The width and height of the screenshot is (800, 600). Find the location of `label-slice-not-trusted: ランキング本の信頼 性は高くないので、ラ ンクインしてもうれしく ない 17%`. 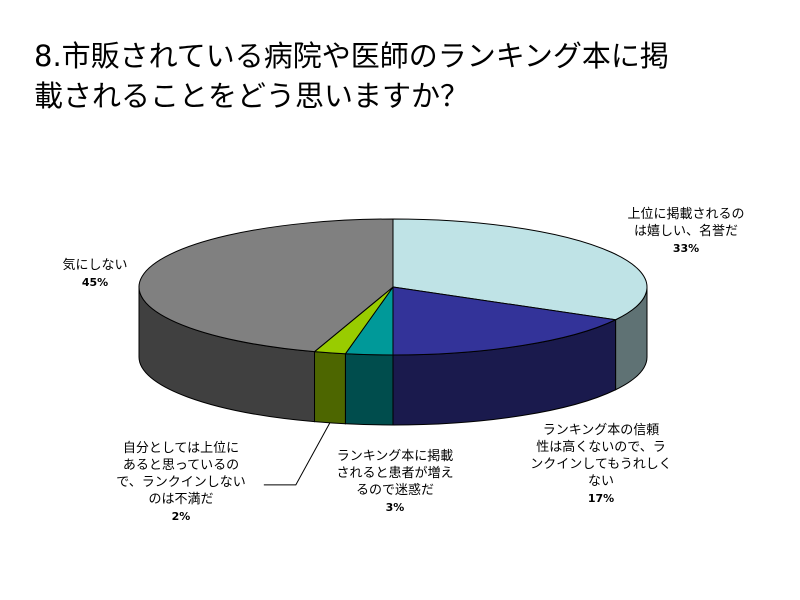

label-slice-not-trusted: ランキング本の信頼 性は高くないので、ラ ンクインしてもうれしく ない 17% is located at coordinates (601, 464).